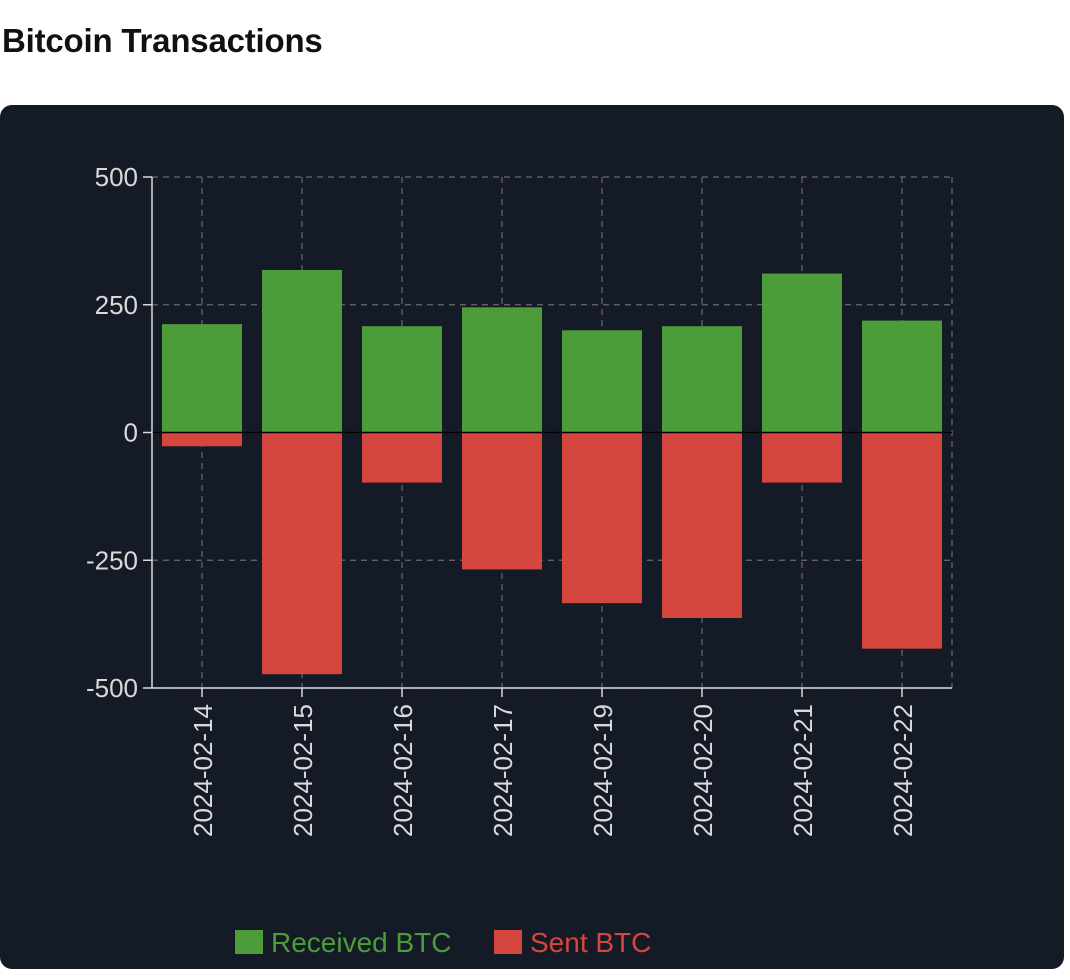  I want to click on legend-item-sent: Sent BTC, so click(572, 942).